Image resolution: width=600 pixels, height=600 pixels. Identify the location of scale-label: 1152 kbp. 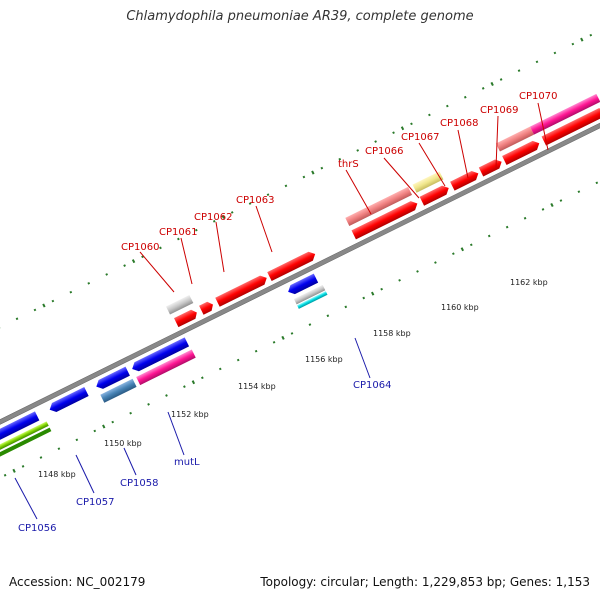
(190, 414).